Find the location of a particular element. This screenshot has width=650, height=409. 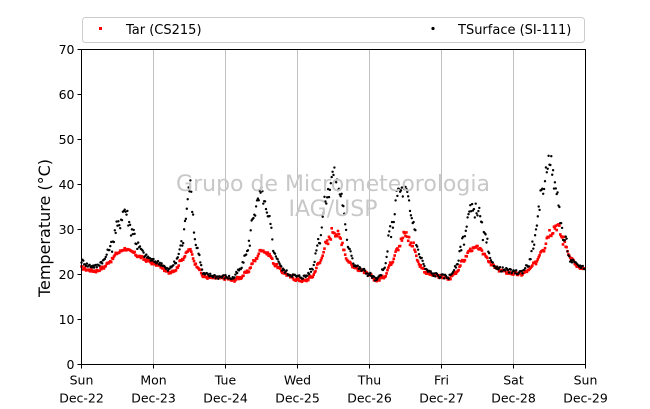

y-tick-label: 70 is located at coordinates (67, 49).